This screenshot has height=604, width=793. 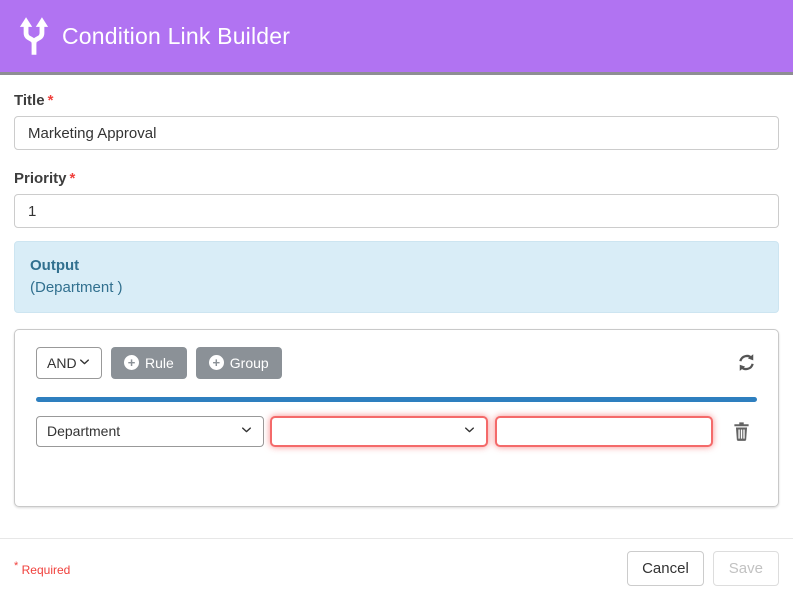 What do you see at coordinates (45, 178) in the screenshot?
I see `priority-label: Priority *` at bounding box center [45, 178].